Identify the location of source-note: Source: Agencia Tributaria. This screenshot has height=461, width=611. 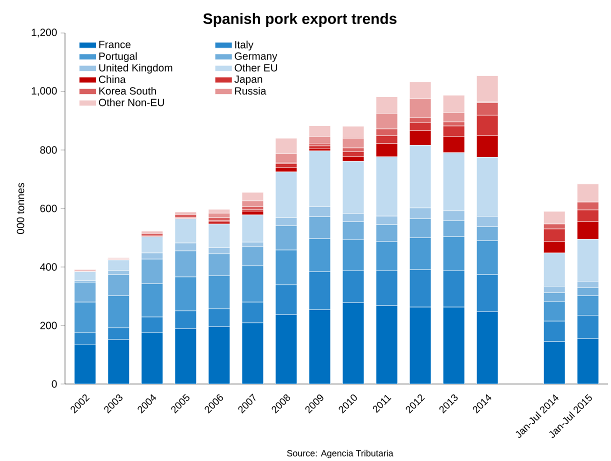
(340, 454).